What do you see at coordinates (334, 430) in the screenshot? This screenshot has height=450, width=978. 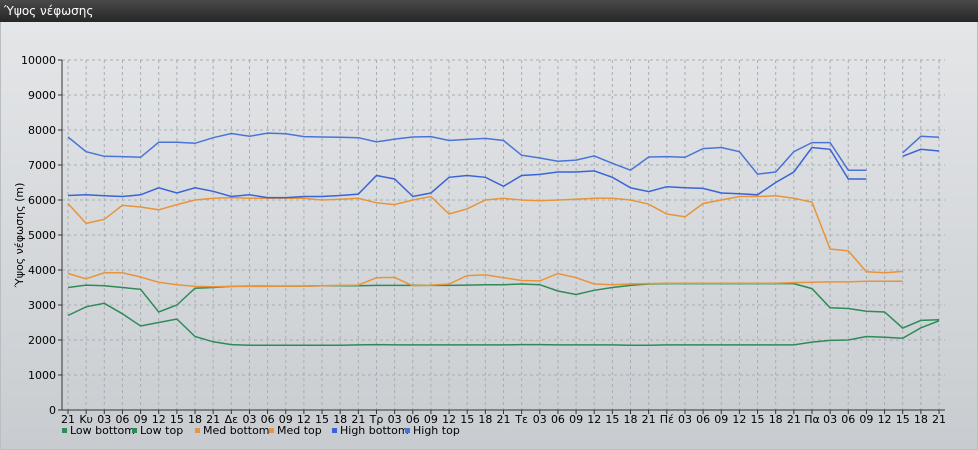 I see `legend-swatch-high-bottom` at bounding box center [334, 430].